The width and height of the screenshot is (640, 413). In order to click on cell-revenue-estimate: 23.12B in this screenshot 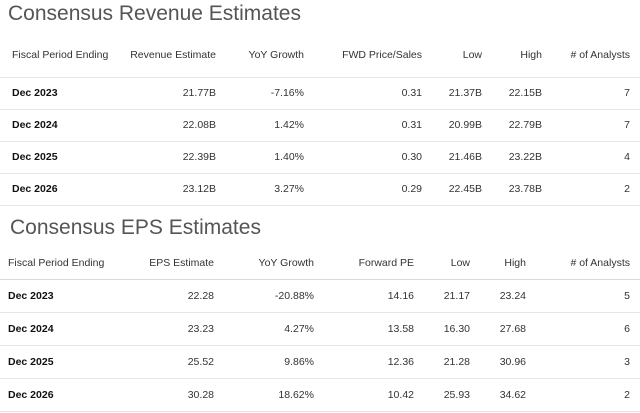, I will do `click(199, 189)`.